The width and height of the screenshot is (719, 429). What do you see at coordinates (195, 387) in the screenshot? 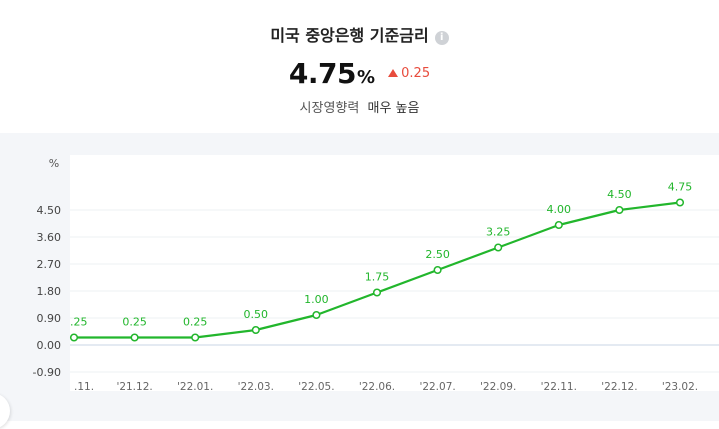
I see `x-tick-label: '22.01.` at bounding box center [195, 387].